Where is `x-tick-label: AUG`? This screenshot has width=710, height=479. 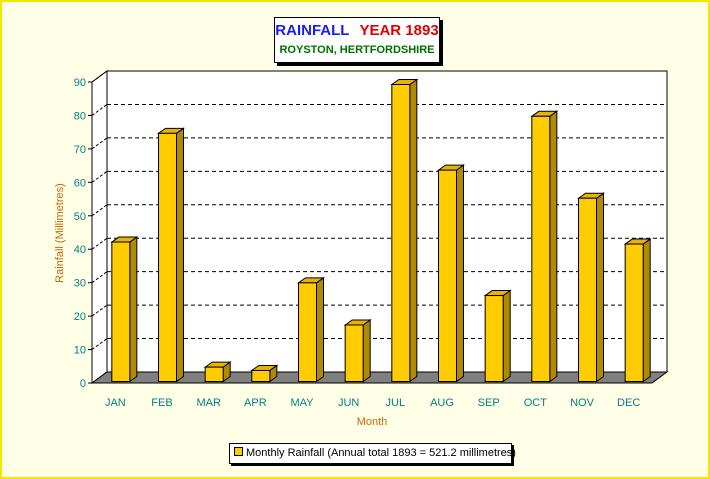
x-tick-label: AUG is located at coordinates (442, 403).